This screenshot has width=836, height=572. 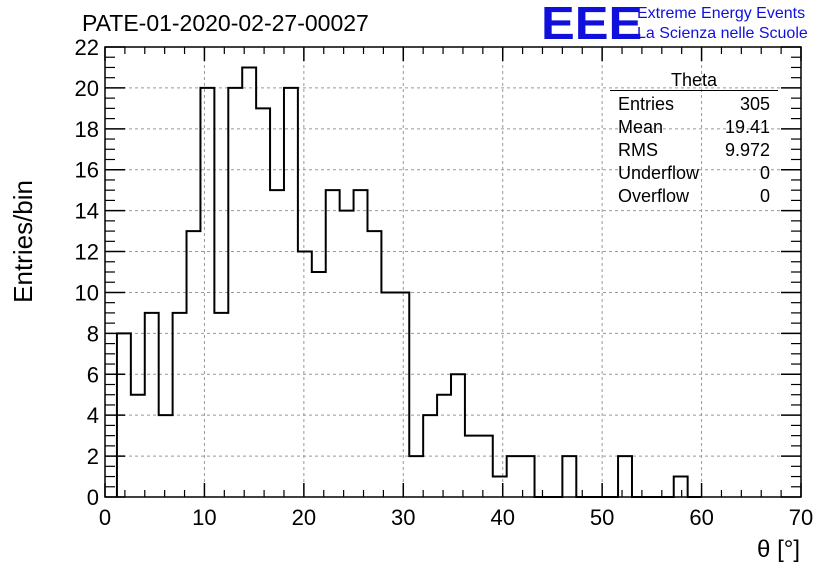 I want to click on x-axis-label: θ [°], so click(x=778, y=549).